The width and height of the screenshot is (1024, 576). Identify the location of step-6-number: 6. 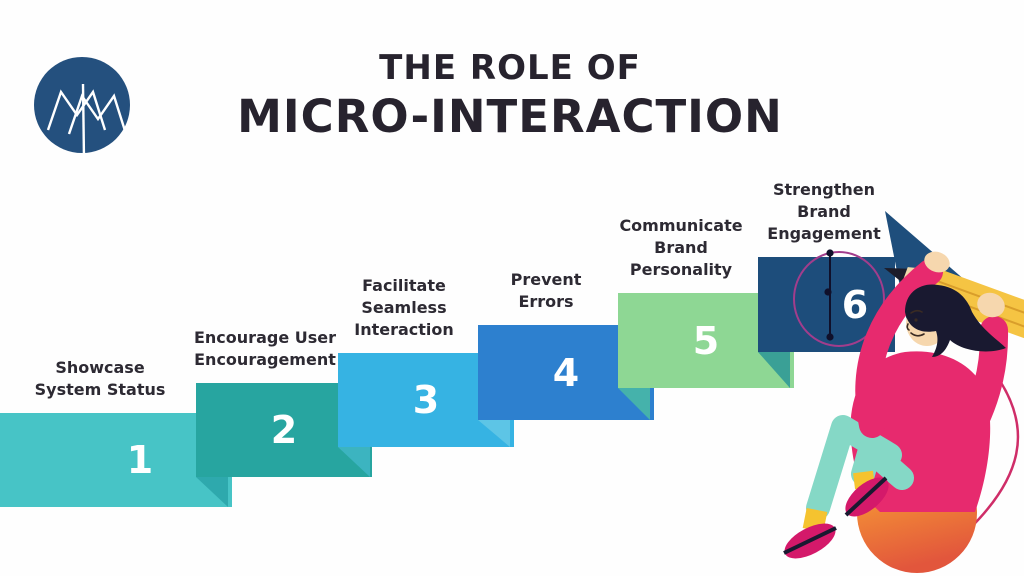
(855, 304).